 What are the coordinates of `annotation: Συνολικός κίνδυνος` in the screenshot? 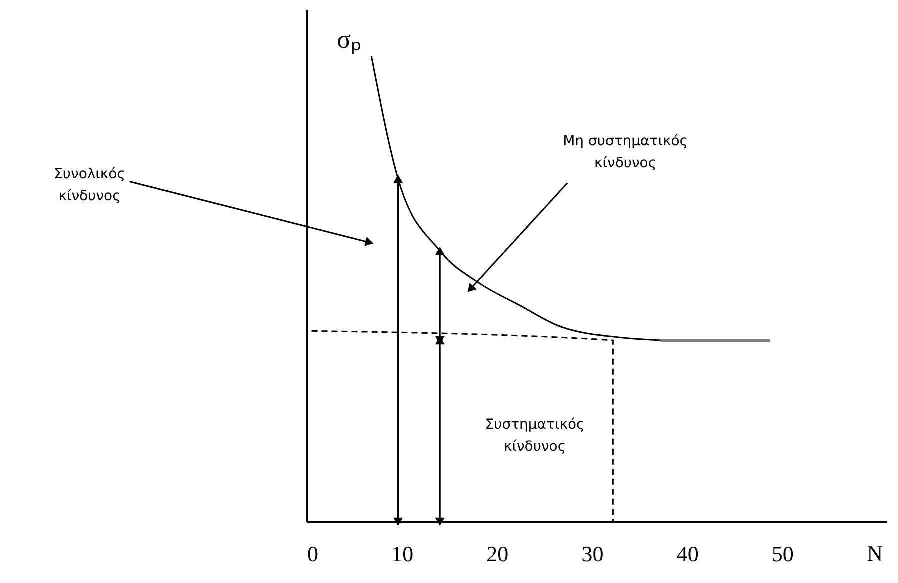 It's located at (90, 185).